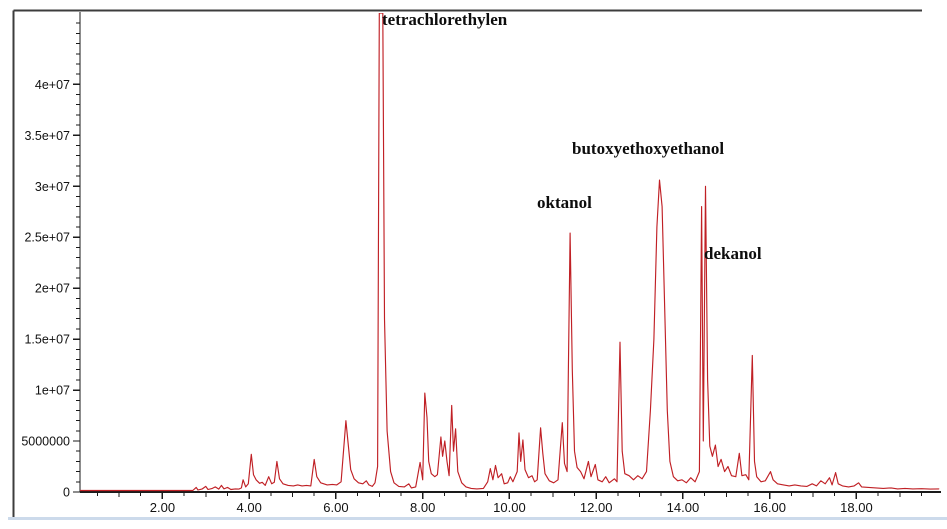 The height and width of the screenshot is (529, 947). Describe the element at coordinates (162, 507) in the screenshot. I see `x-tick-label: 2.00` at that location.